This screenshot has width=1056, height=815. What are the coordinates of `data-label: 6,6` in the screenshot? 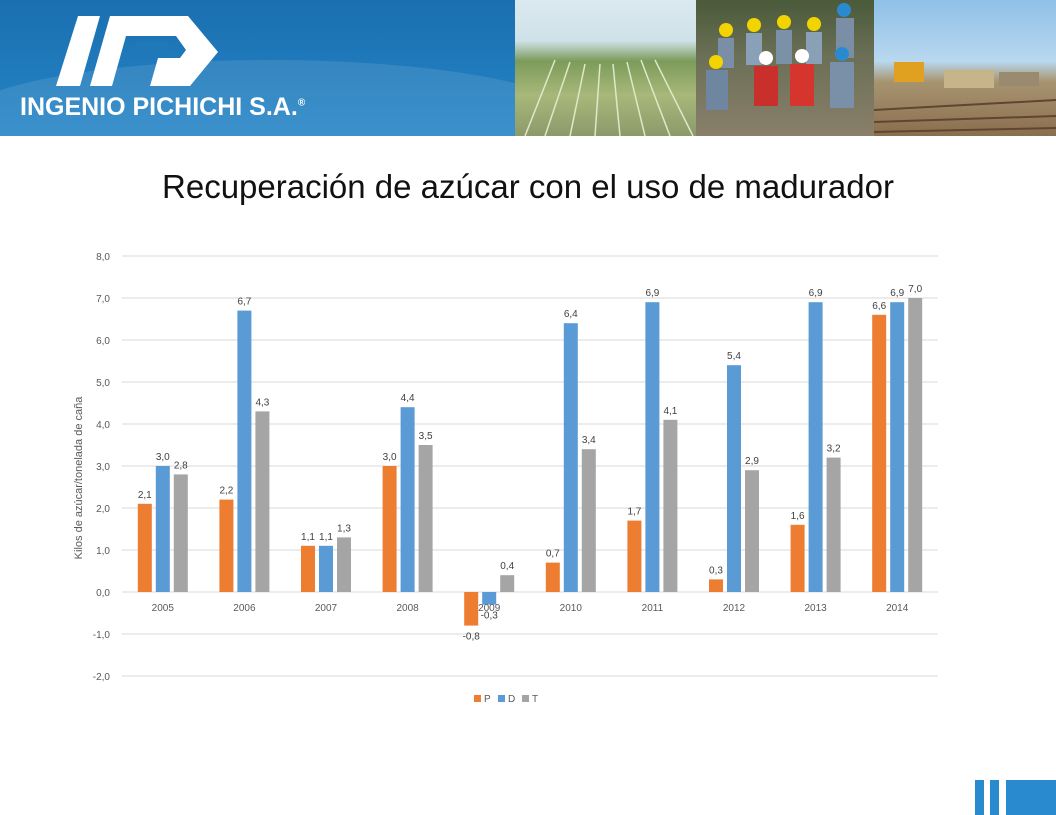 It's located at (879, 306).